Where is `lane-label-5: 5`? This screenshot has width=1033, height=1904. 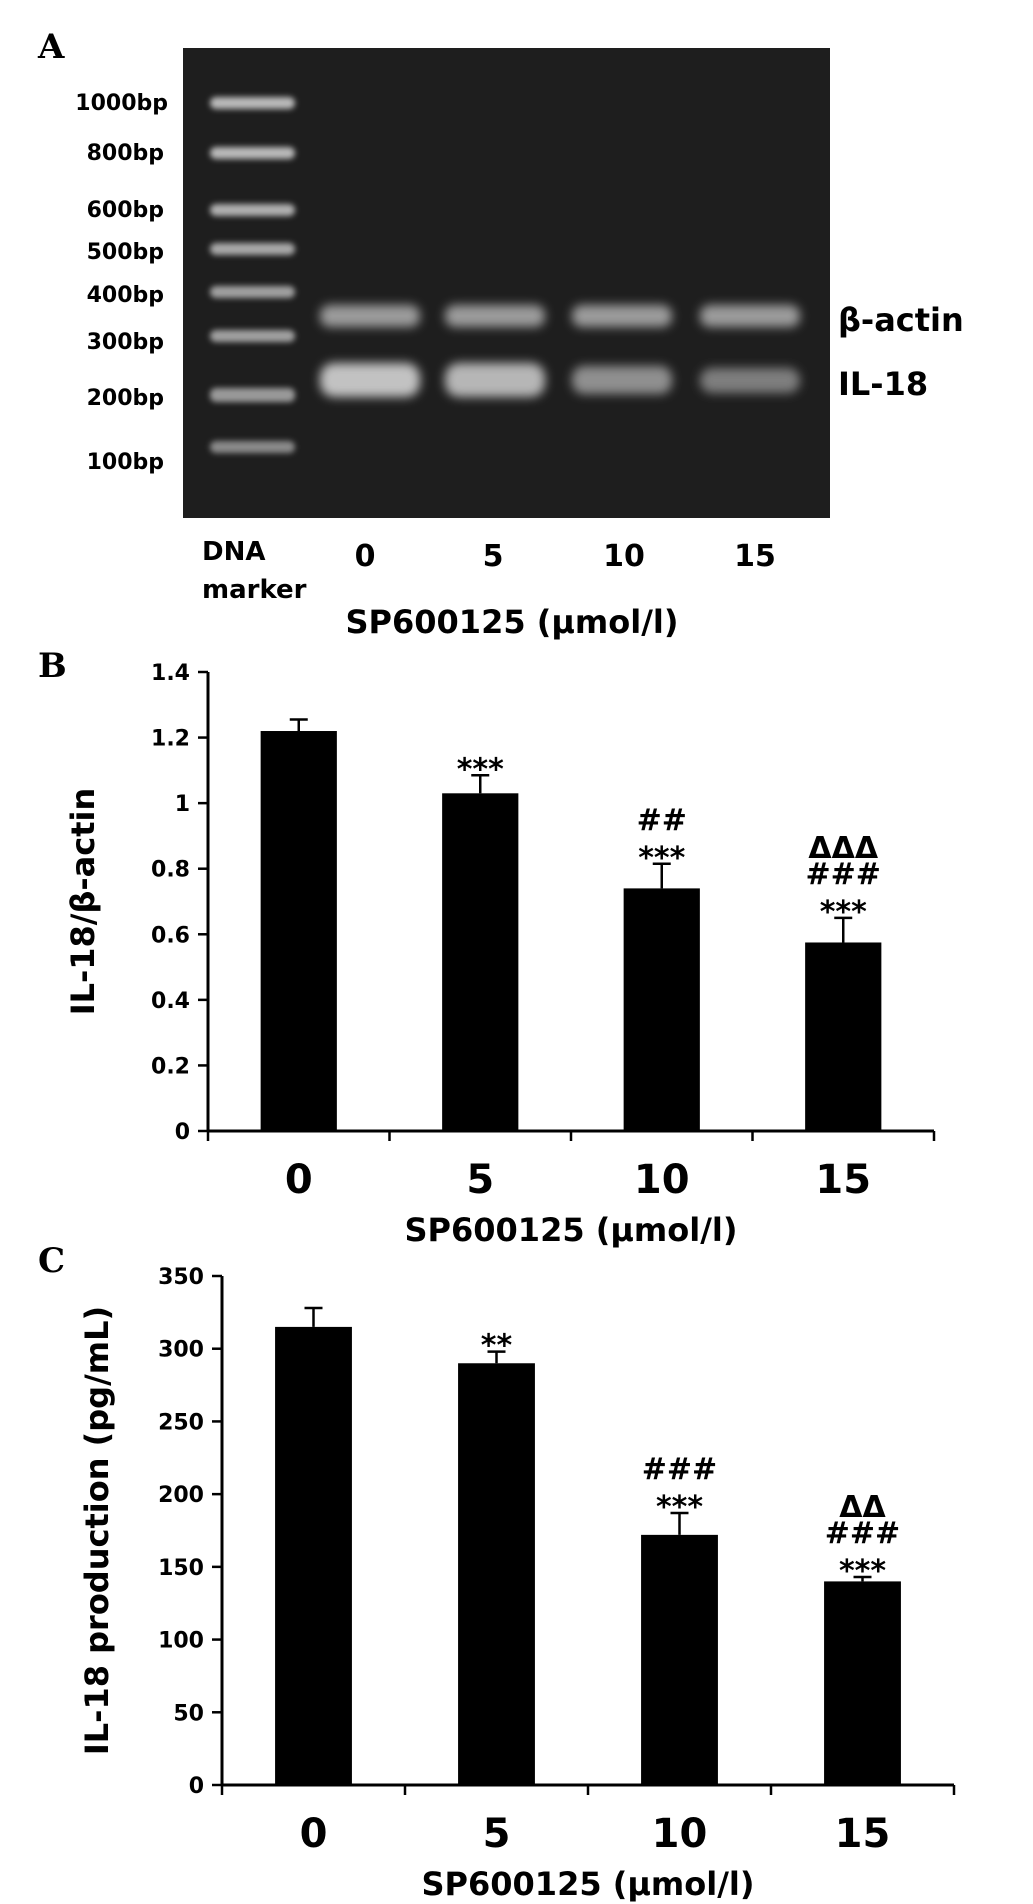
lane-label-5: 5 is located at coordinates (493, 556).